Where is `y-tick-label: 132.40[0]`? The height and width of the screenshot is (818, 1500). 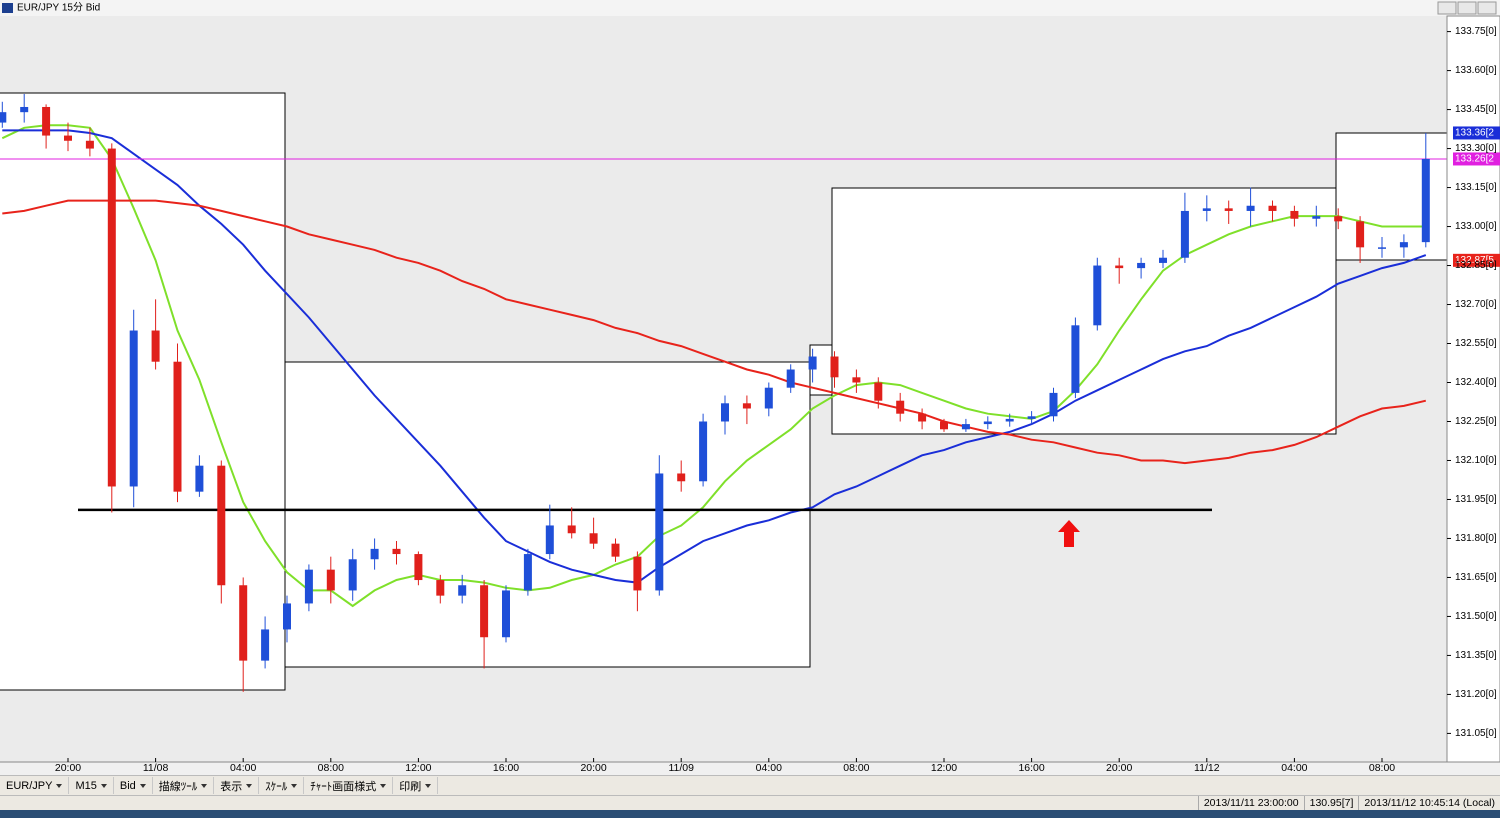
y-tick-label: 132.40[0] is located at coordinates (1476, 382).